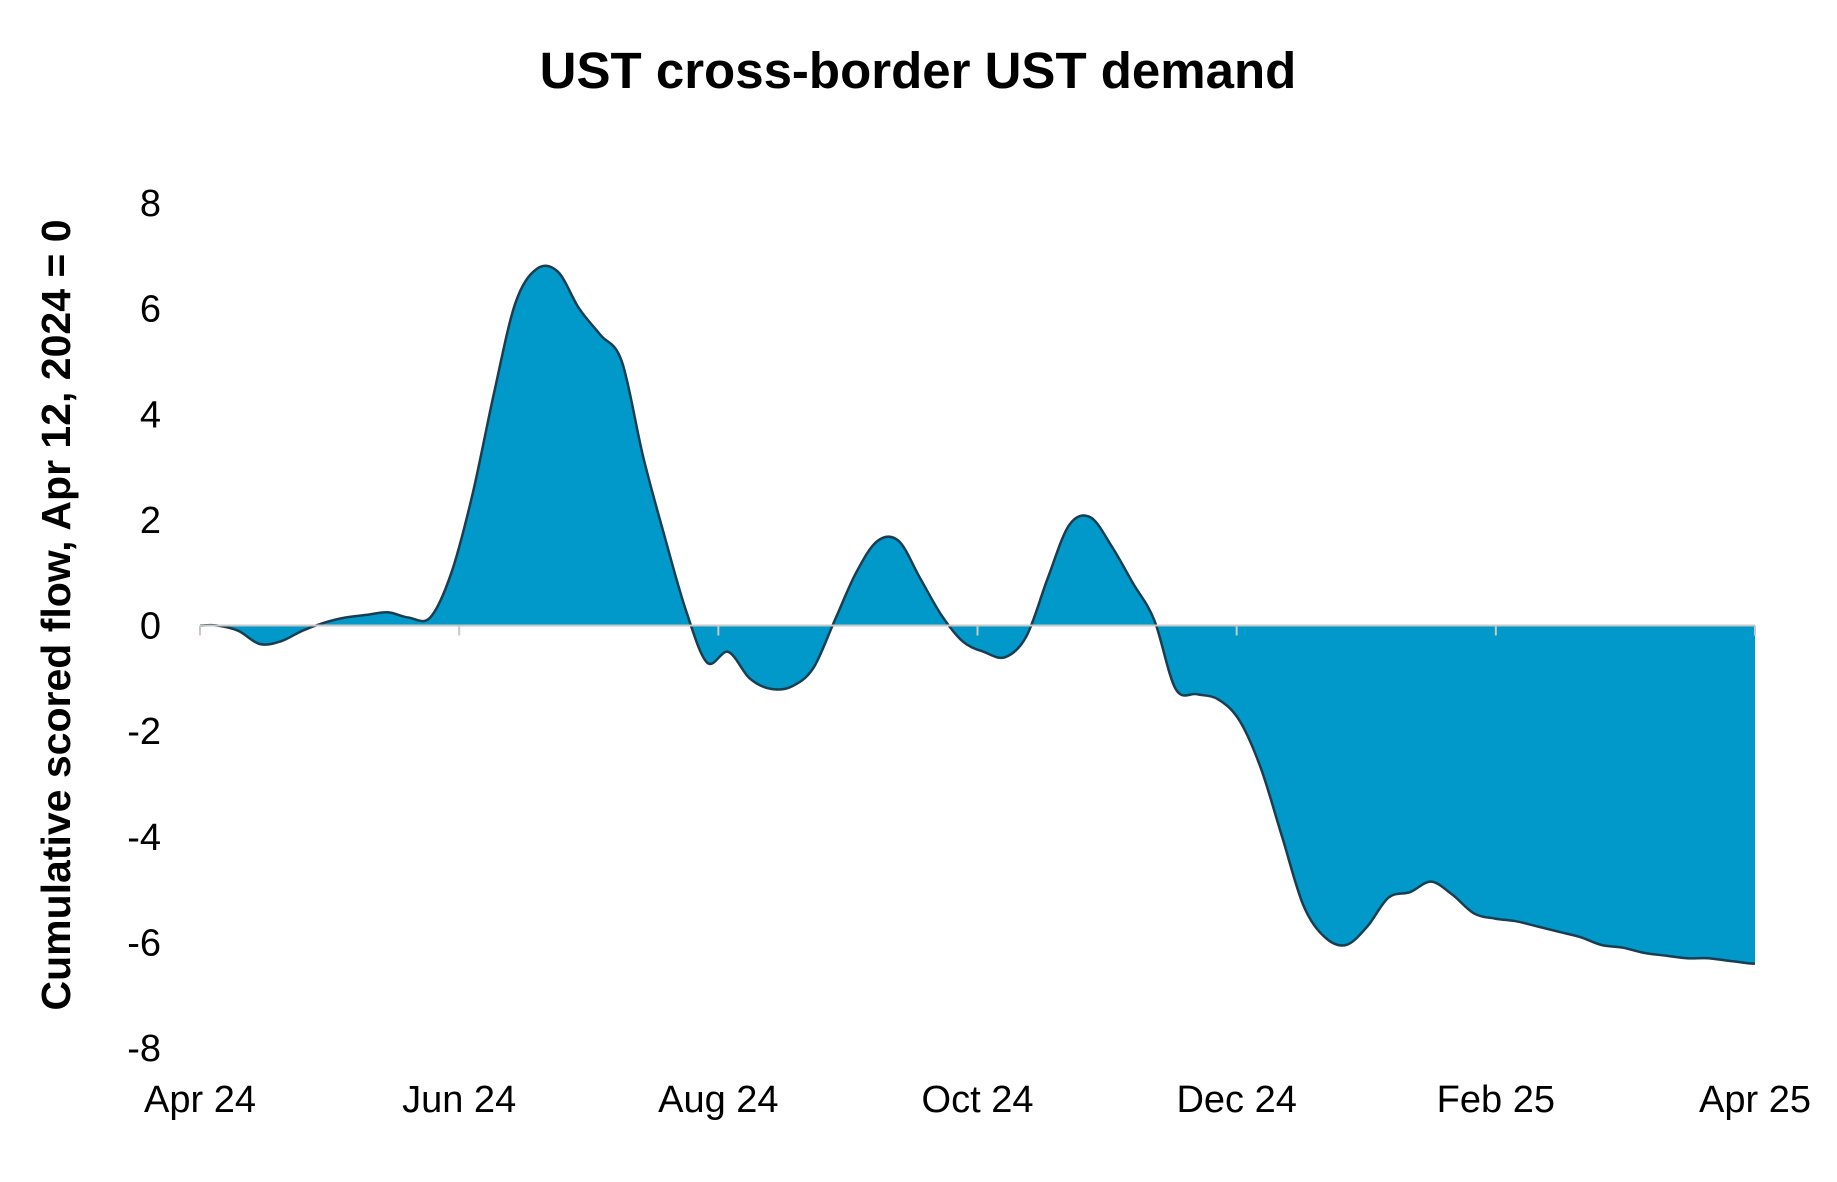 This screenshot has width=1837, height=1182. Describe the element at coordinates (1236, 1100) in the screenshot. I see `x-tick-label: Dec 24` at that location.